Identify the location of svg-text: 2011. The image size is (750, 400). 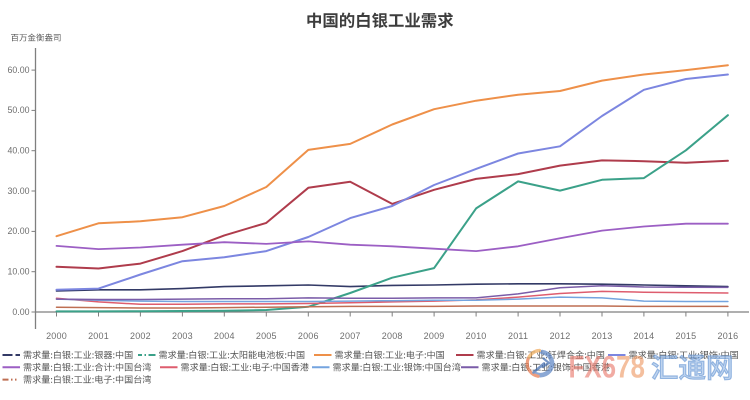
(518, 336).